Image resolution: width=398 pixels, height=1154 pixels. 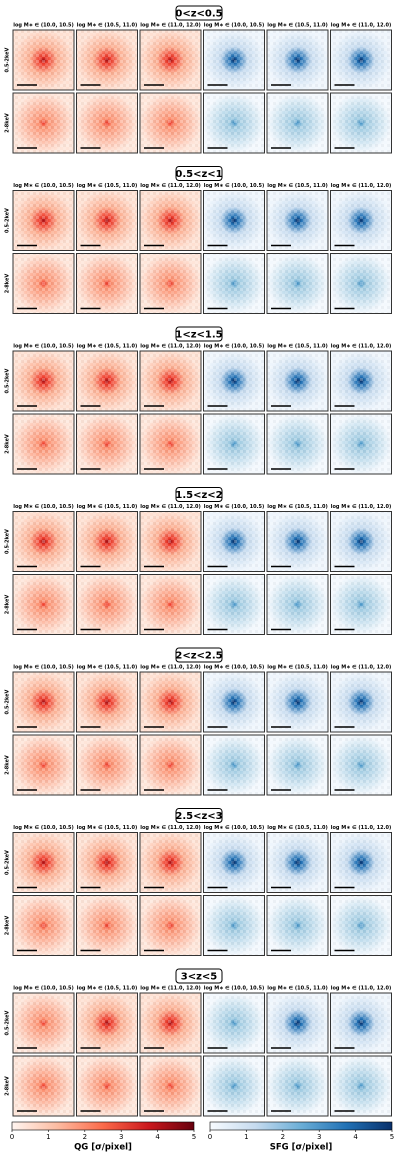 I want to click on colorbar-tick-label: 2, so click(x=283, y=1137).